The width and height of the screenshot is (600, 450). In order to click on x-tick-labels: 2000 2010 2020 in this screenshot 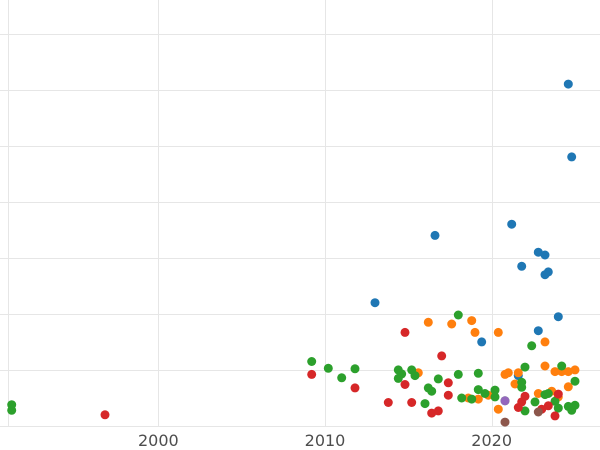, I will do `click(325, 440)`.